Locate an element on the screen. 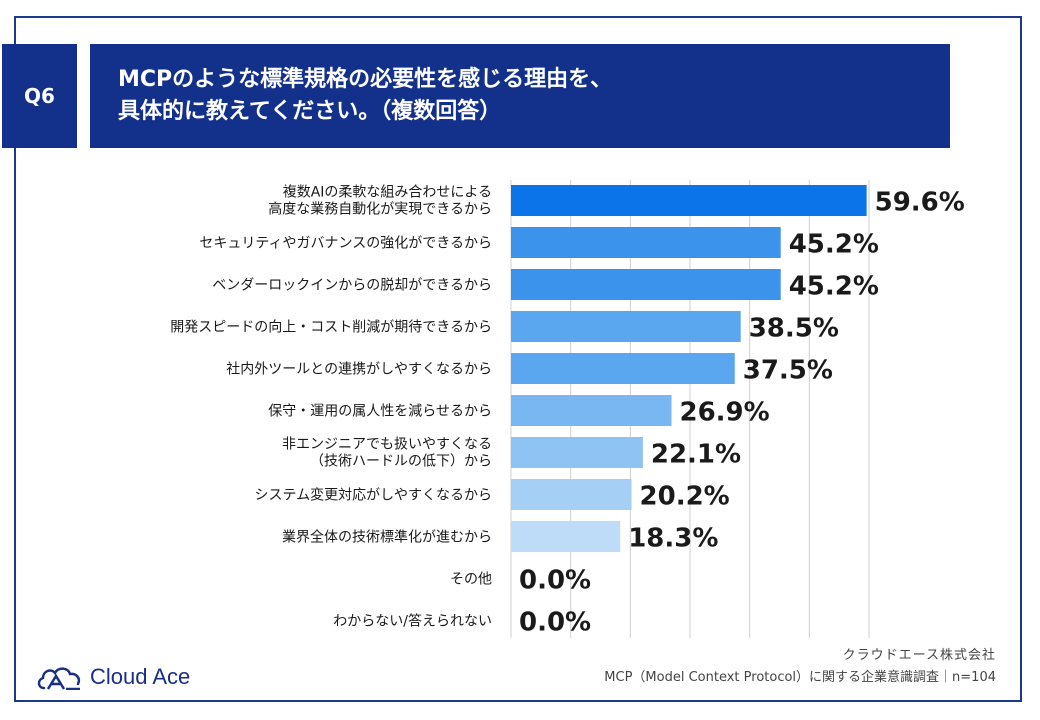  cloud-logo-icon is located at coordinates (59, 678).